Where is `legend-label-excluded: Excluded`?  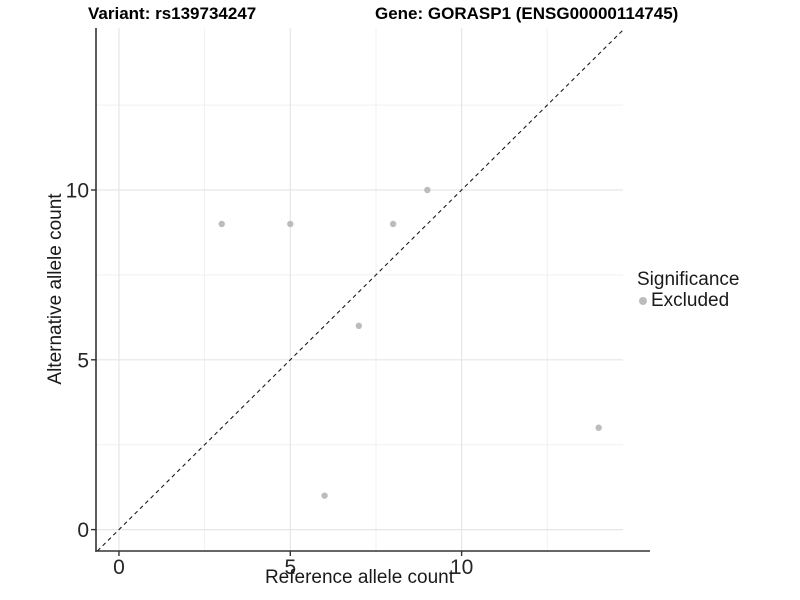 legend-label-excluded: Excluded is located at coordinates (690, 300).